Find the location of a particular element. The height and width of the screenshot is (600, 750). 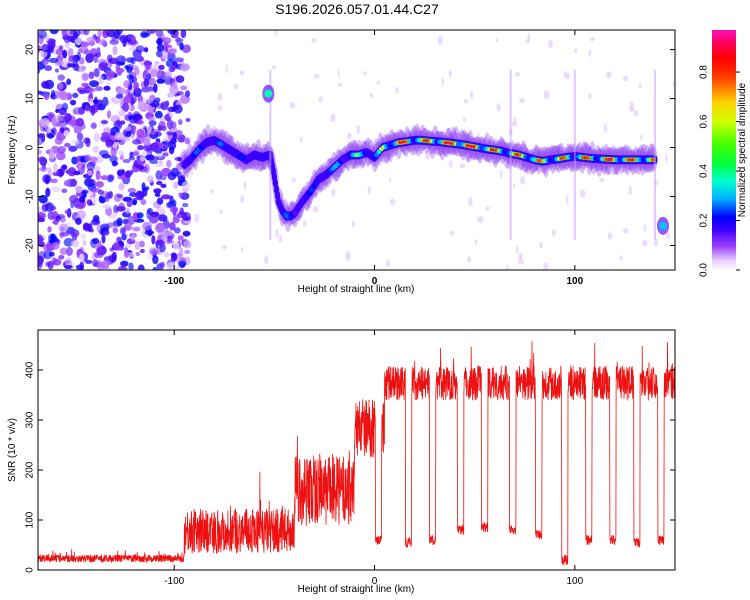

y-tick-label: 100 is located at coordinates (30, 519).